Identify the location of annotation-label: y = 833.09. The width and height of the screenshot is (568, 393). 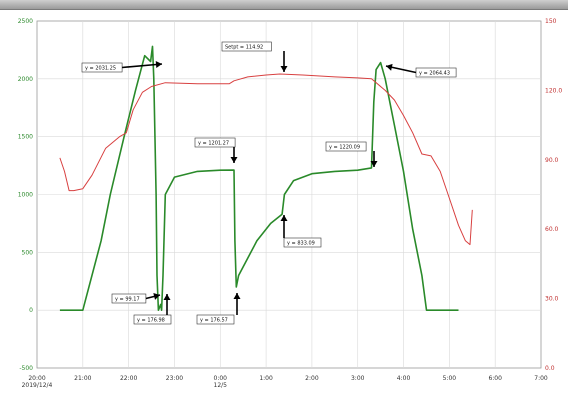
(301, 244).